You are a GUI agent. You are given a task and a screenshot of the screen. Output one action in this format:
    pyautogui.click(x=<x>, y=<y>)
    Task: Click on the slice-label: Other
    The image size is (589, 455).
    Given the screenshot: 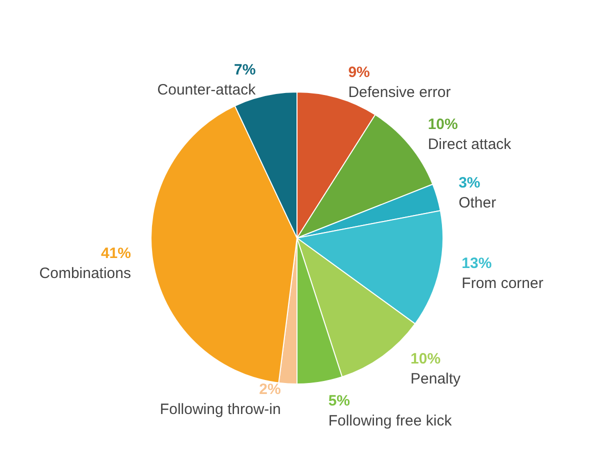 What is the action you would take?
    pyautogui.click(x=477, y=203)
    